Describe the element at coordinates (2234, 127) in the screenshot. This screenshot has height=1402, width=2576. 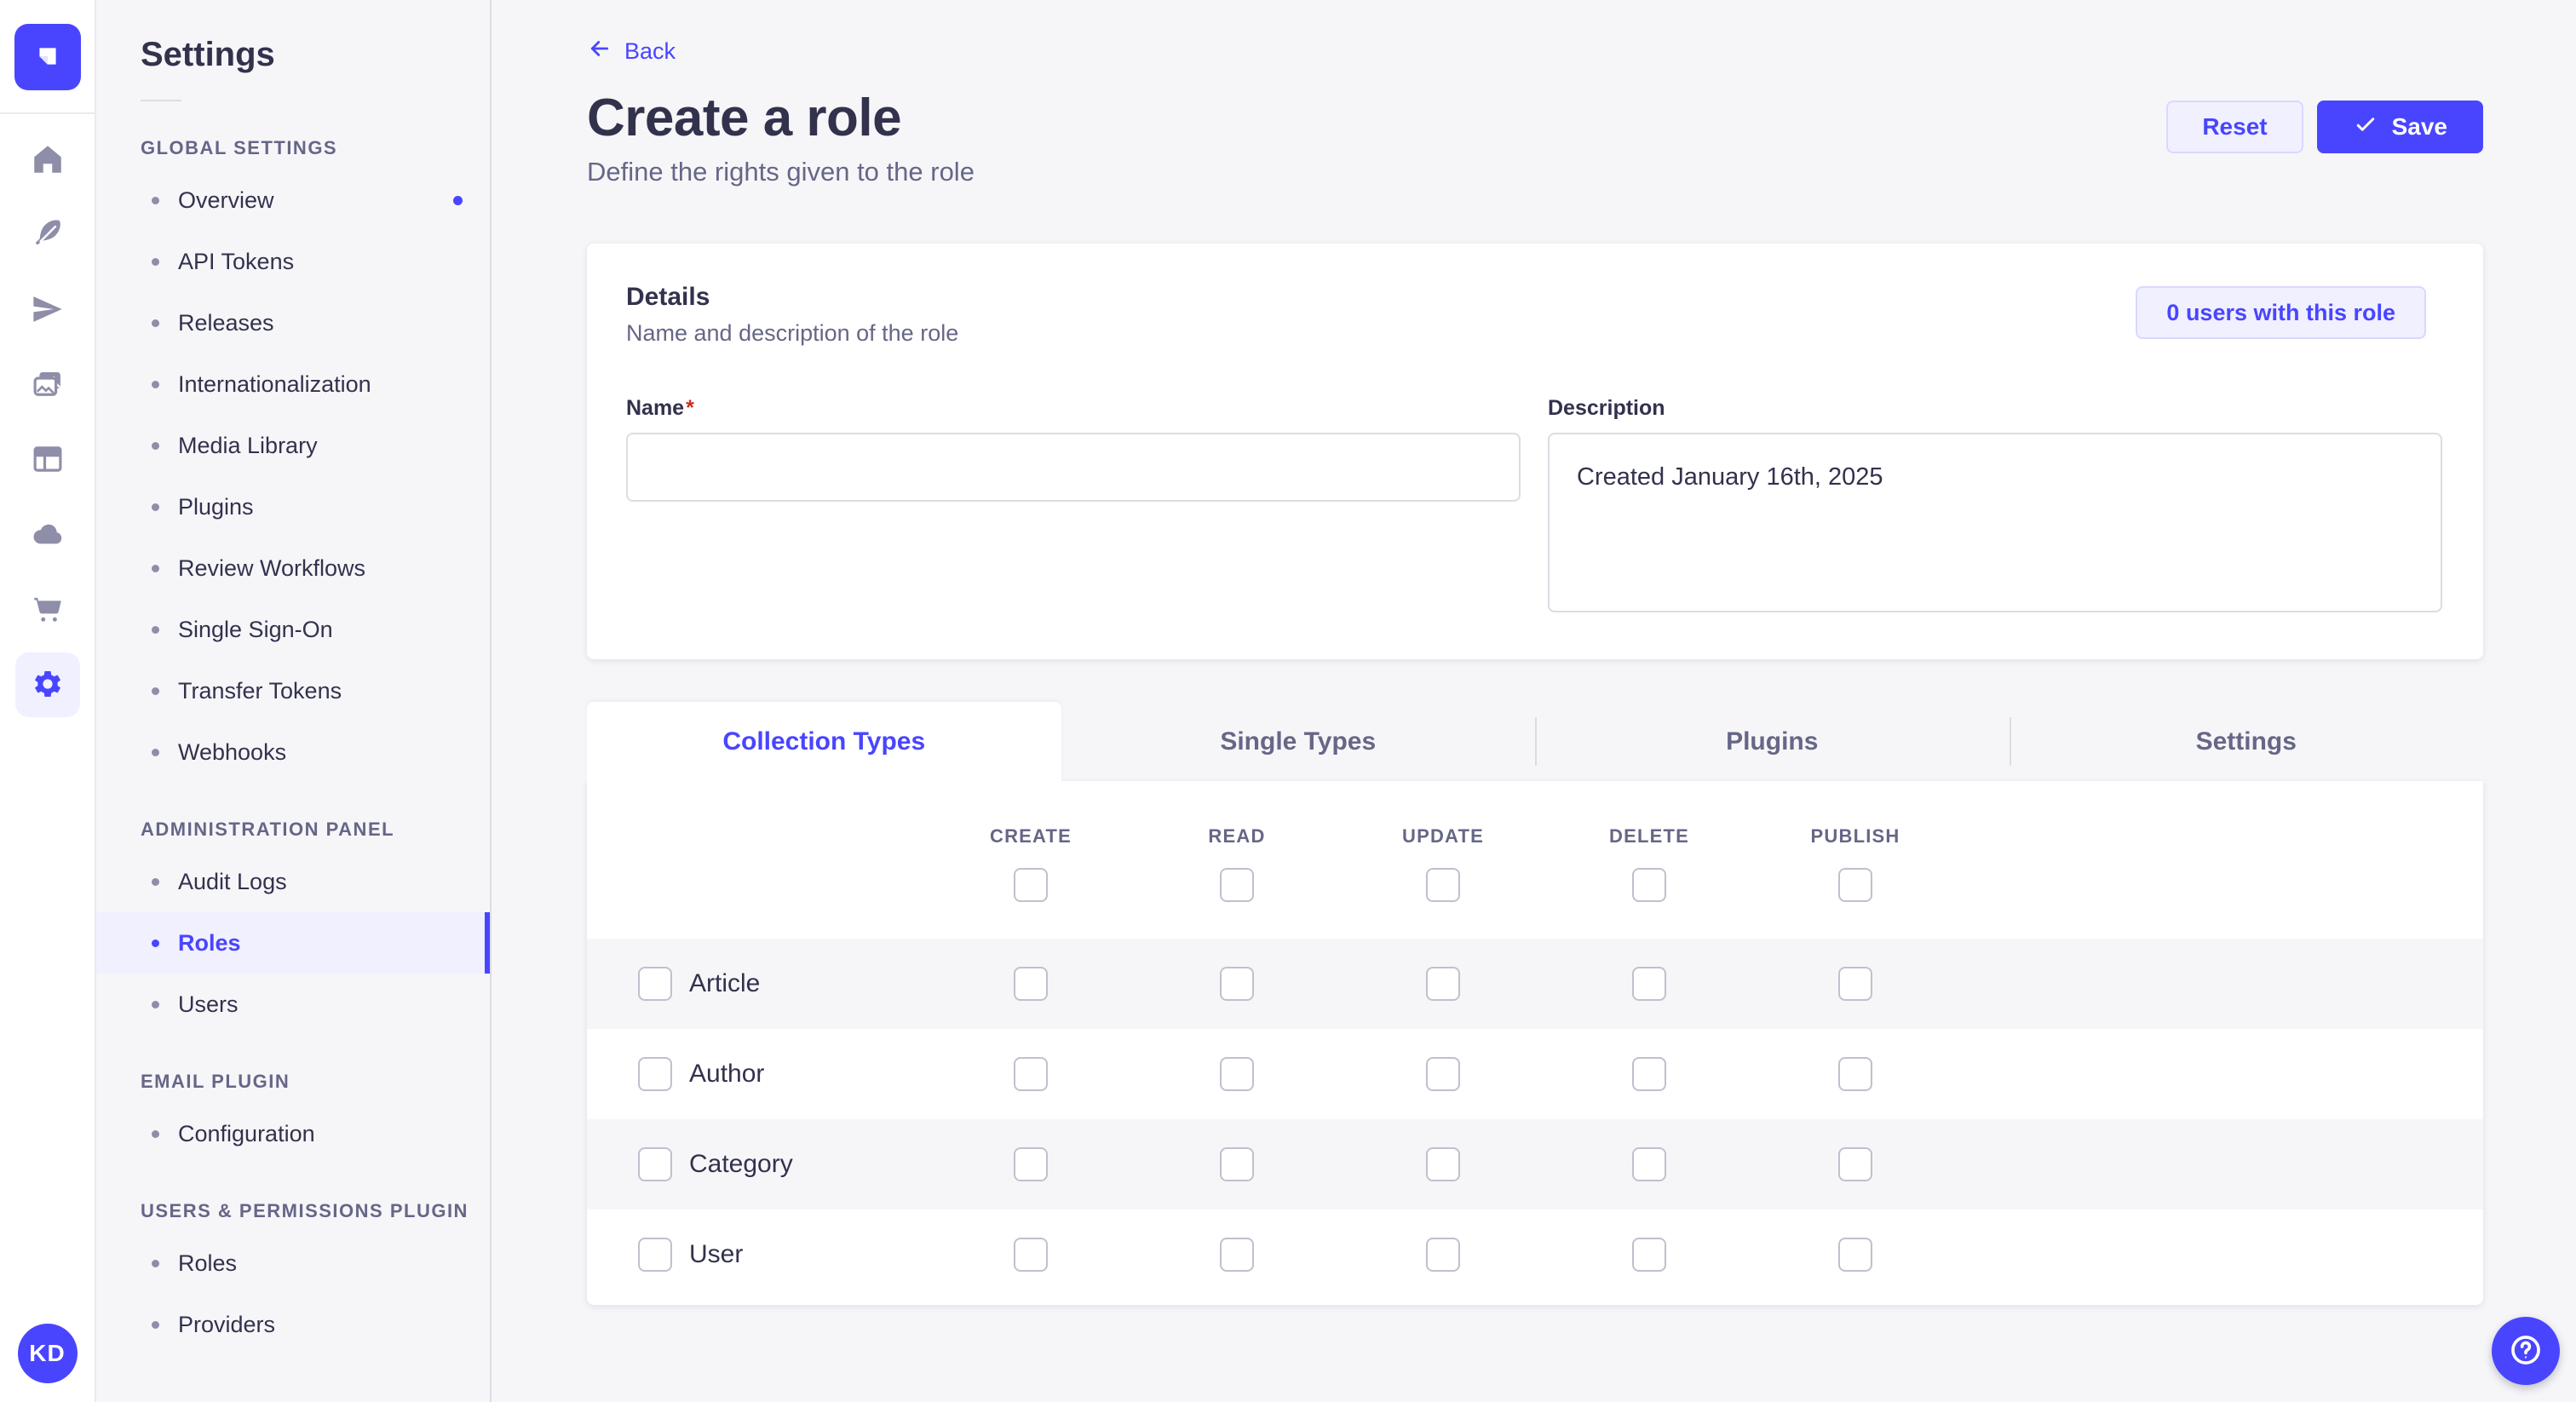
I see `reset-button: Reset` at that location.